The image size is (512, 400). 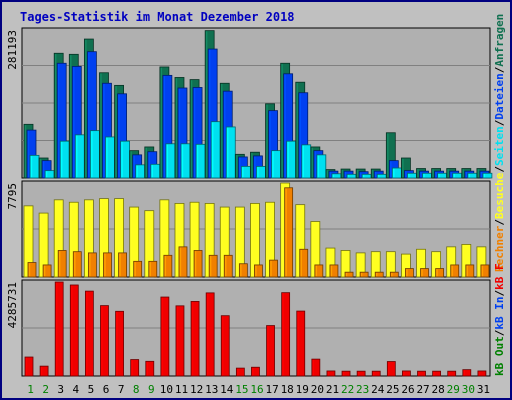 What do you see at coordinates (151, 389) in the screenshot?
I see `day-label-9: 9` at bounding box center [151, 389].